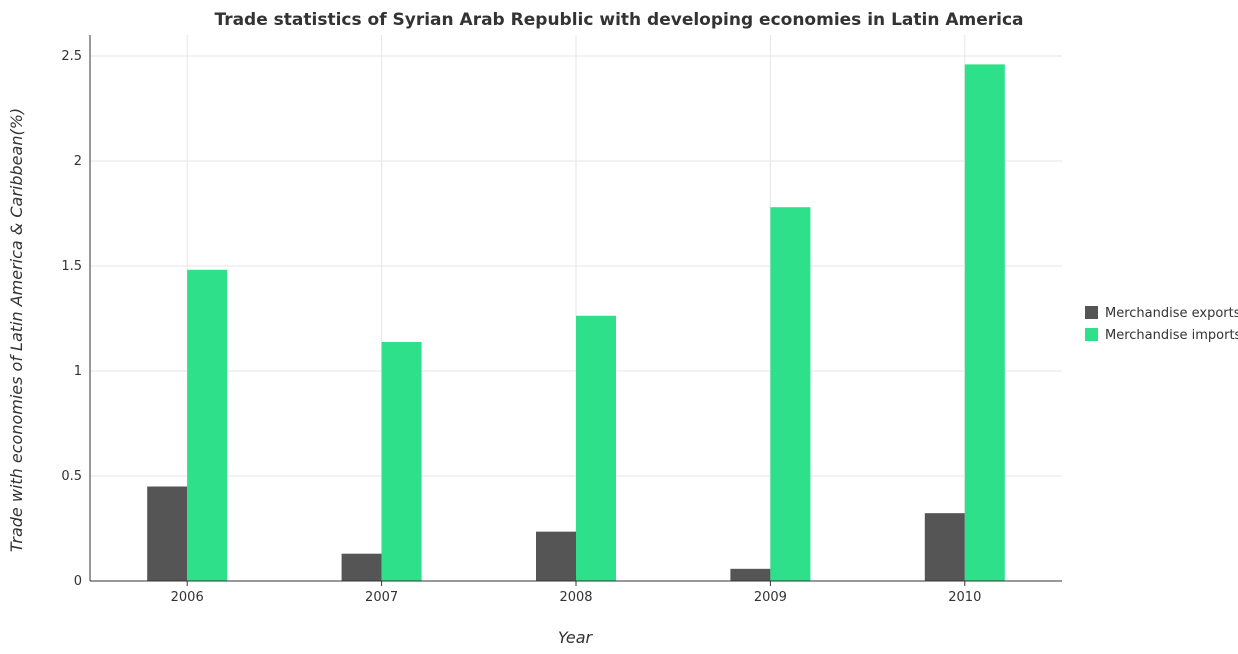 The image size is (1238, 654). Describe the element at coordinates (1171, 335) in the screenshot. I see `legend-label: Merchandise imports` at that location.